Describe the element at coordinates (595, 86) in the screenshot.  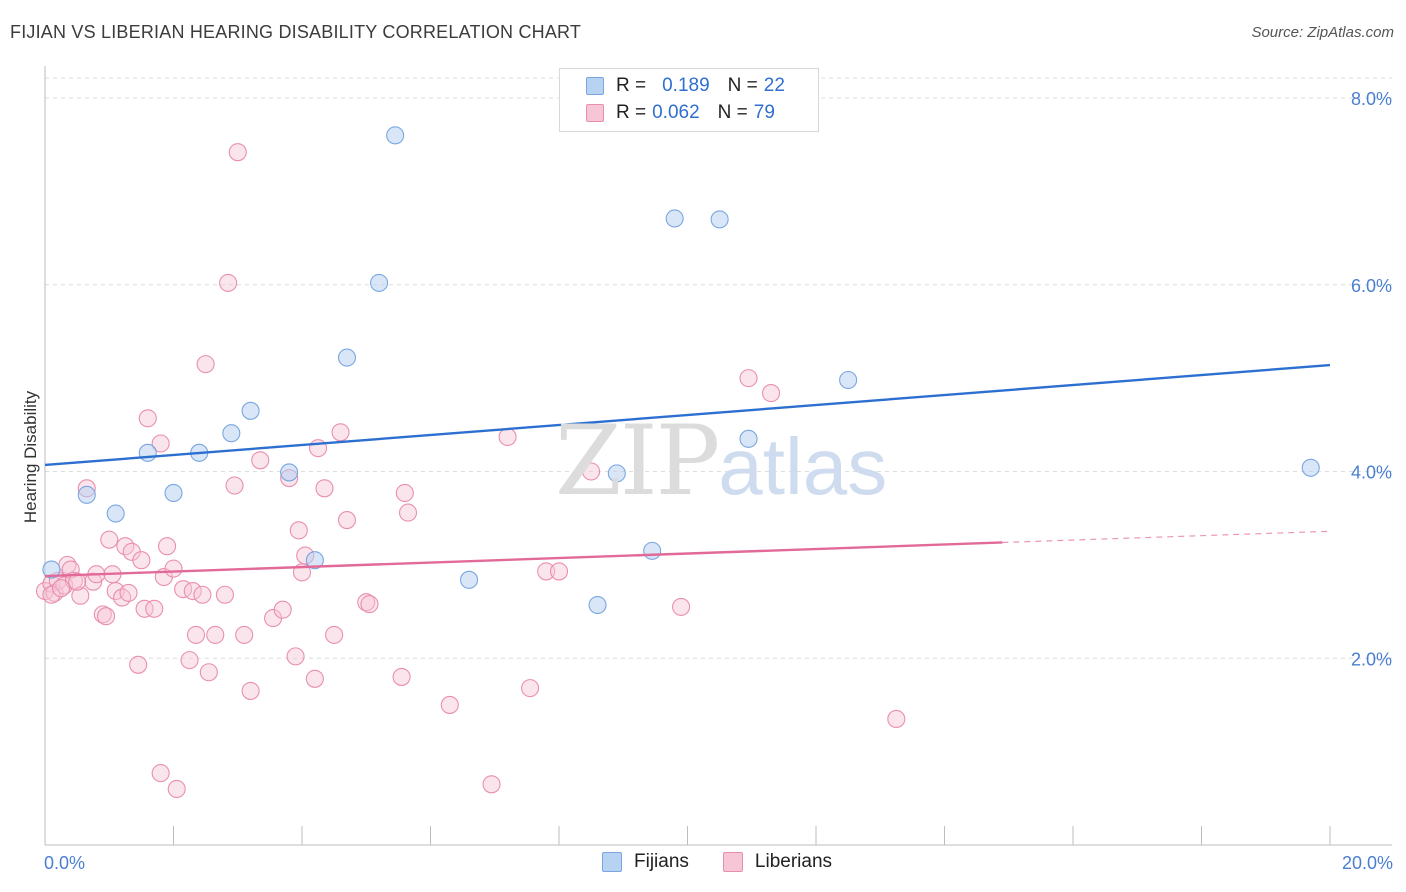
I see `fijian-swatch` at that location.